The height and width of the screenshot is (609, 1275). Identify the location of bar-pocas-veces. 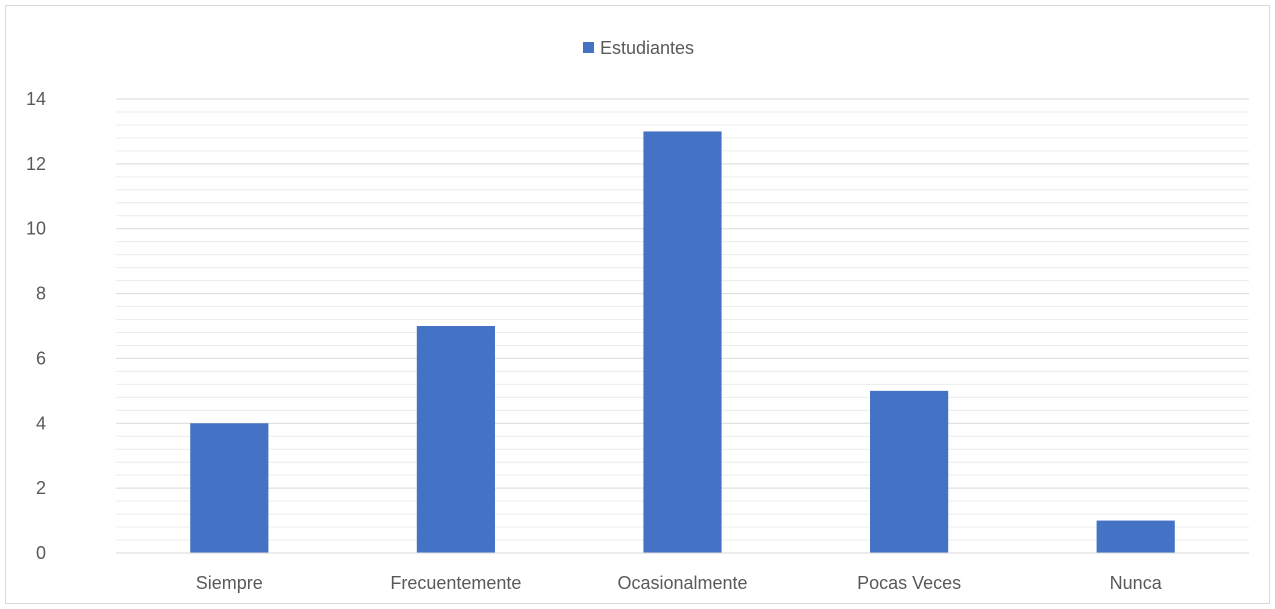
(909, 471).